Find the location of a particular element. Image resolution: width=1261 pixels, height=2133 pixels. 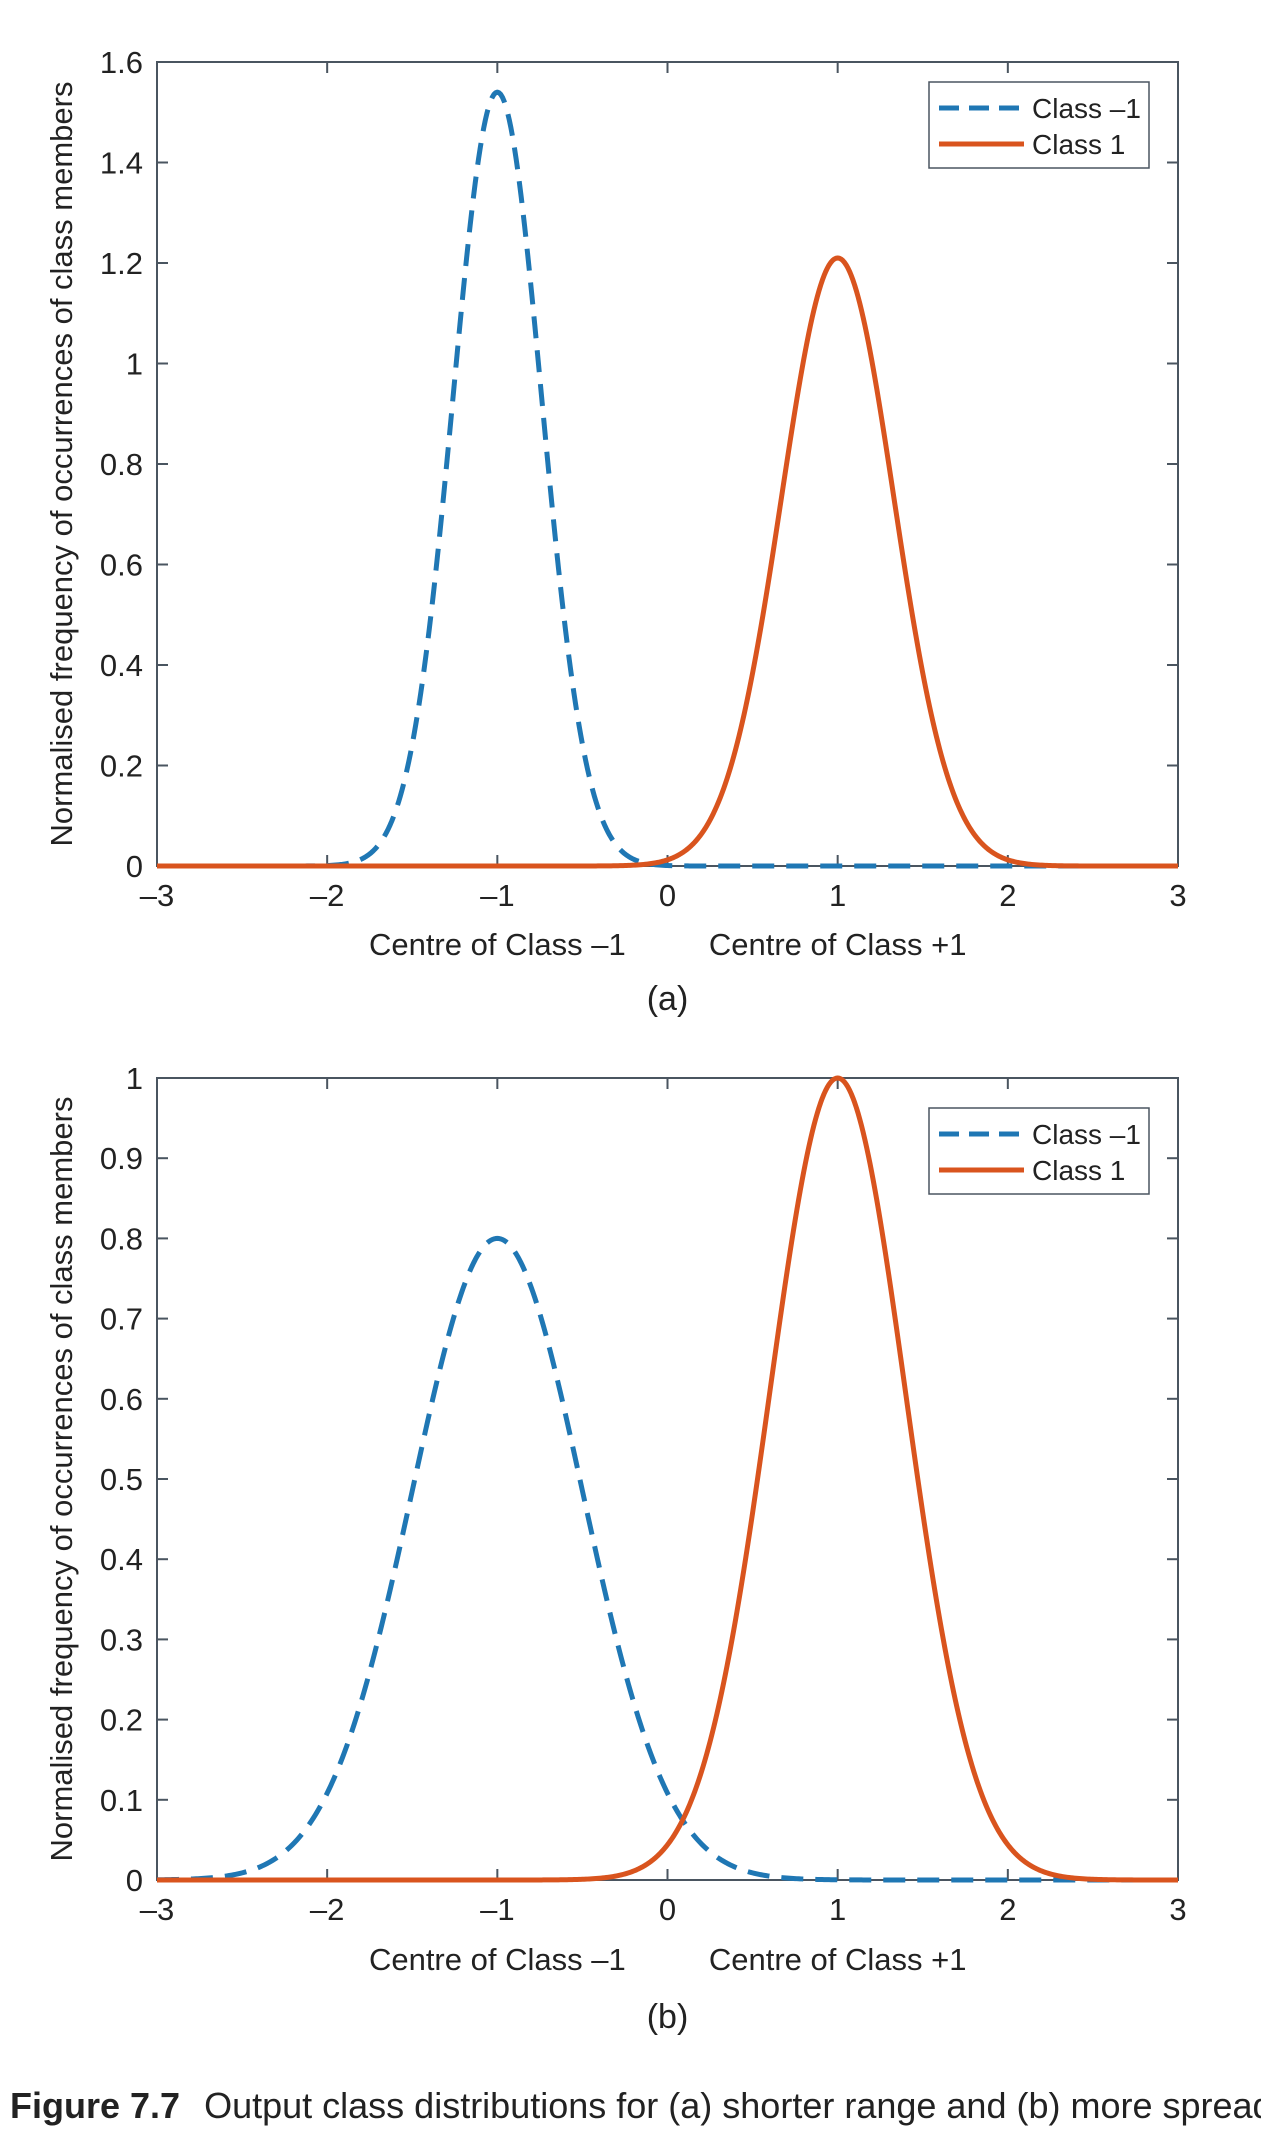

y-tick-label: 0.7 is located at coordinates (121, 1319).